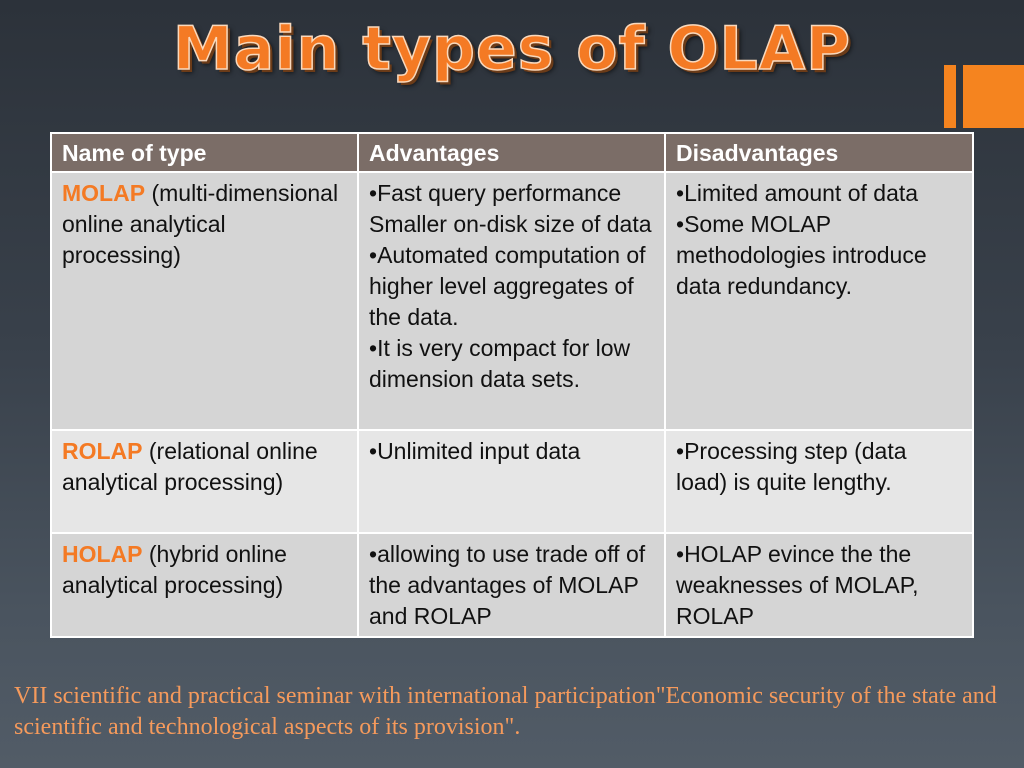 The width and height of the screenshot is (1024, 768). What do you see at coordinates (819, 152) in the screenshot?
I see `header-disadvantages: Disadvantages` at bounding box center [819, 152].